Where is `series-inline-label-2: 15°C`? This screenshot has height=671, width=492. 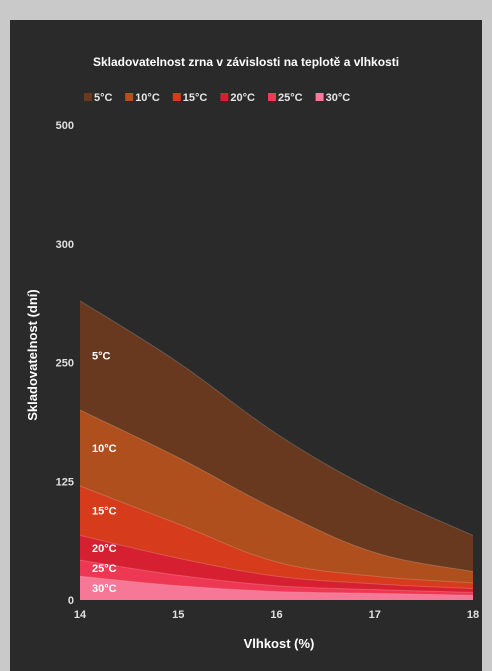 series-inline-label-2: 15°C is located at coordinates (104, 512).